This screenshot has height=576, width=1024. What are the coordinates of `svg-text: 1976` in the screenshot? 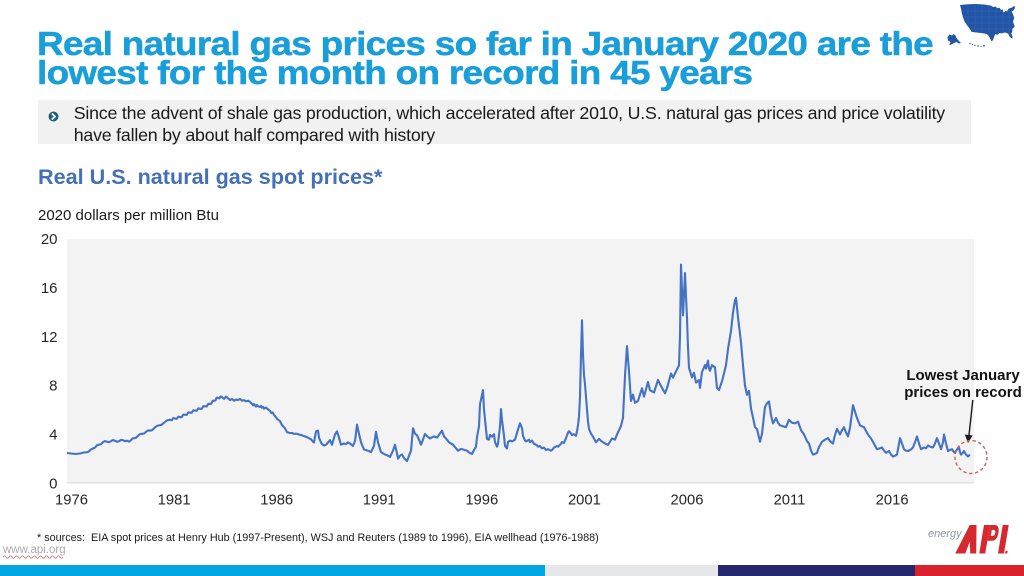 It's located at (71, 501).